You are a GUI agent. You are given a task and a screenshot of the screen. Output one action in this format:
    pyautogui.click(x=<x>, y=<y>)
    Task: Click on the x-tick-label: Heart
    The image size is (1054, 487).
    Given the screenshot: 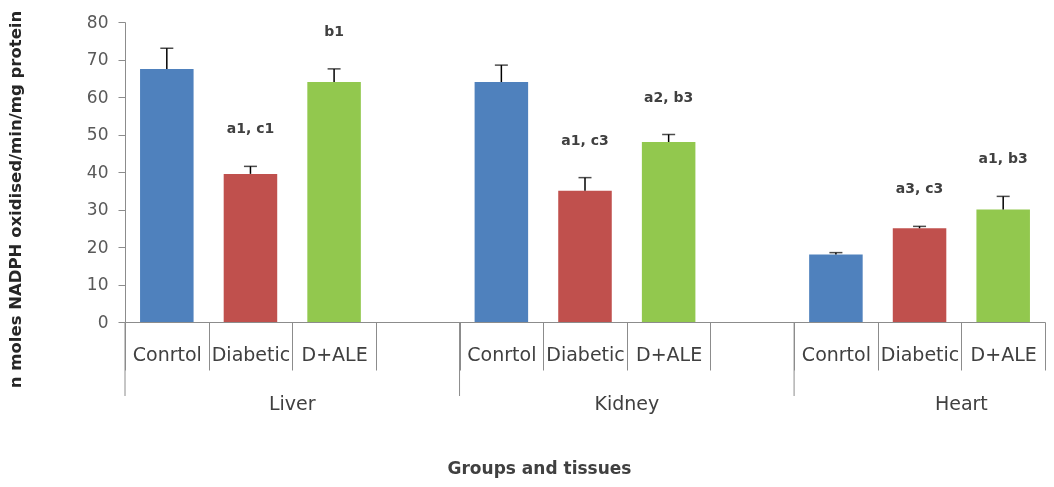 What is the action you would take?
    pyautogui.click(x=961, y=403)
    